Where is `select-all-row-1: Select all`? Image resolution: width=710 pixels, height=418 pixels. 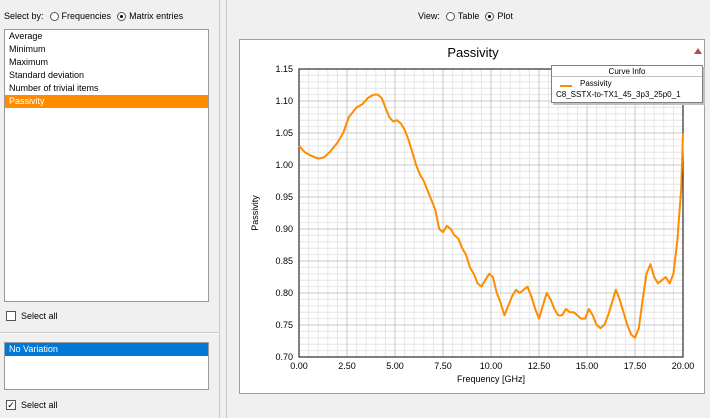 select-all-row-1: Select all is located at coordinates (32, 316).